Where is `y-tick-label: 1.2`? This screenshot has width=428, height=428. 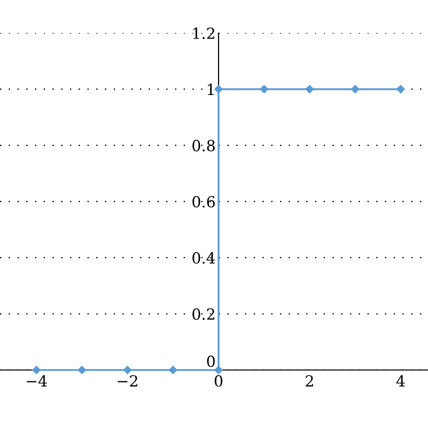 y-tick-label: 1.2 is located at coordinates (203, 33).